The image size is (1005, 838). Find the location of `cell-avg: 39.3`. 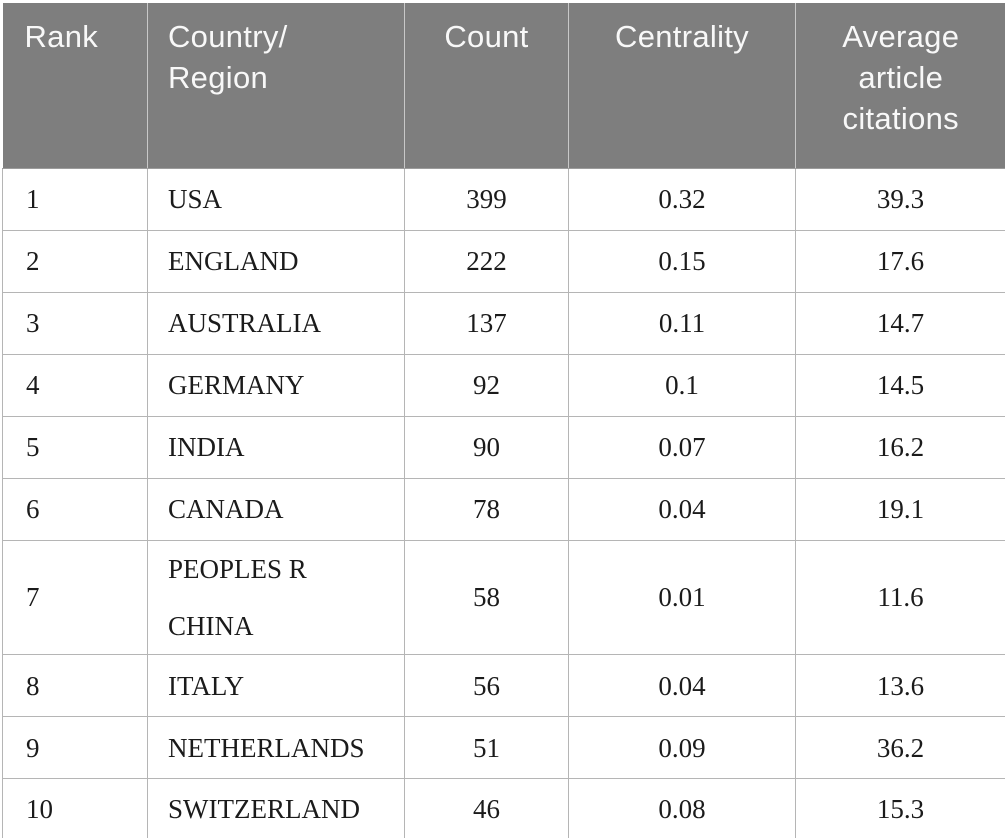

cell-avg: 39.3 is located at coordinates (900, 199).